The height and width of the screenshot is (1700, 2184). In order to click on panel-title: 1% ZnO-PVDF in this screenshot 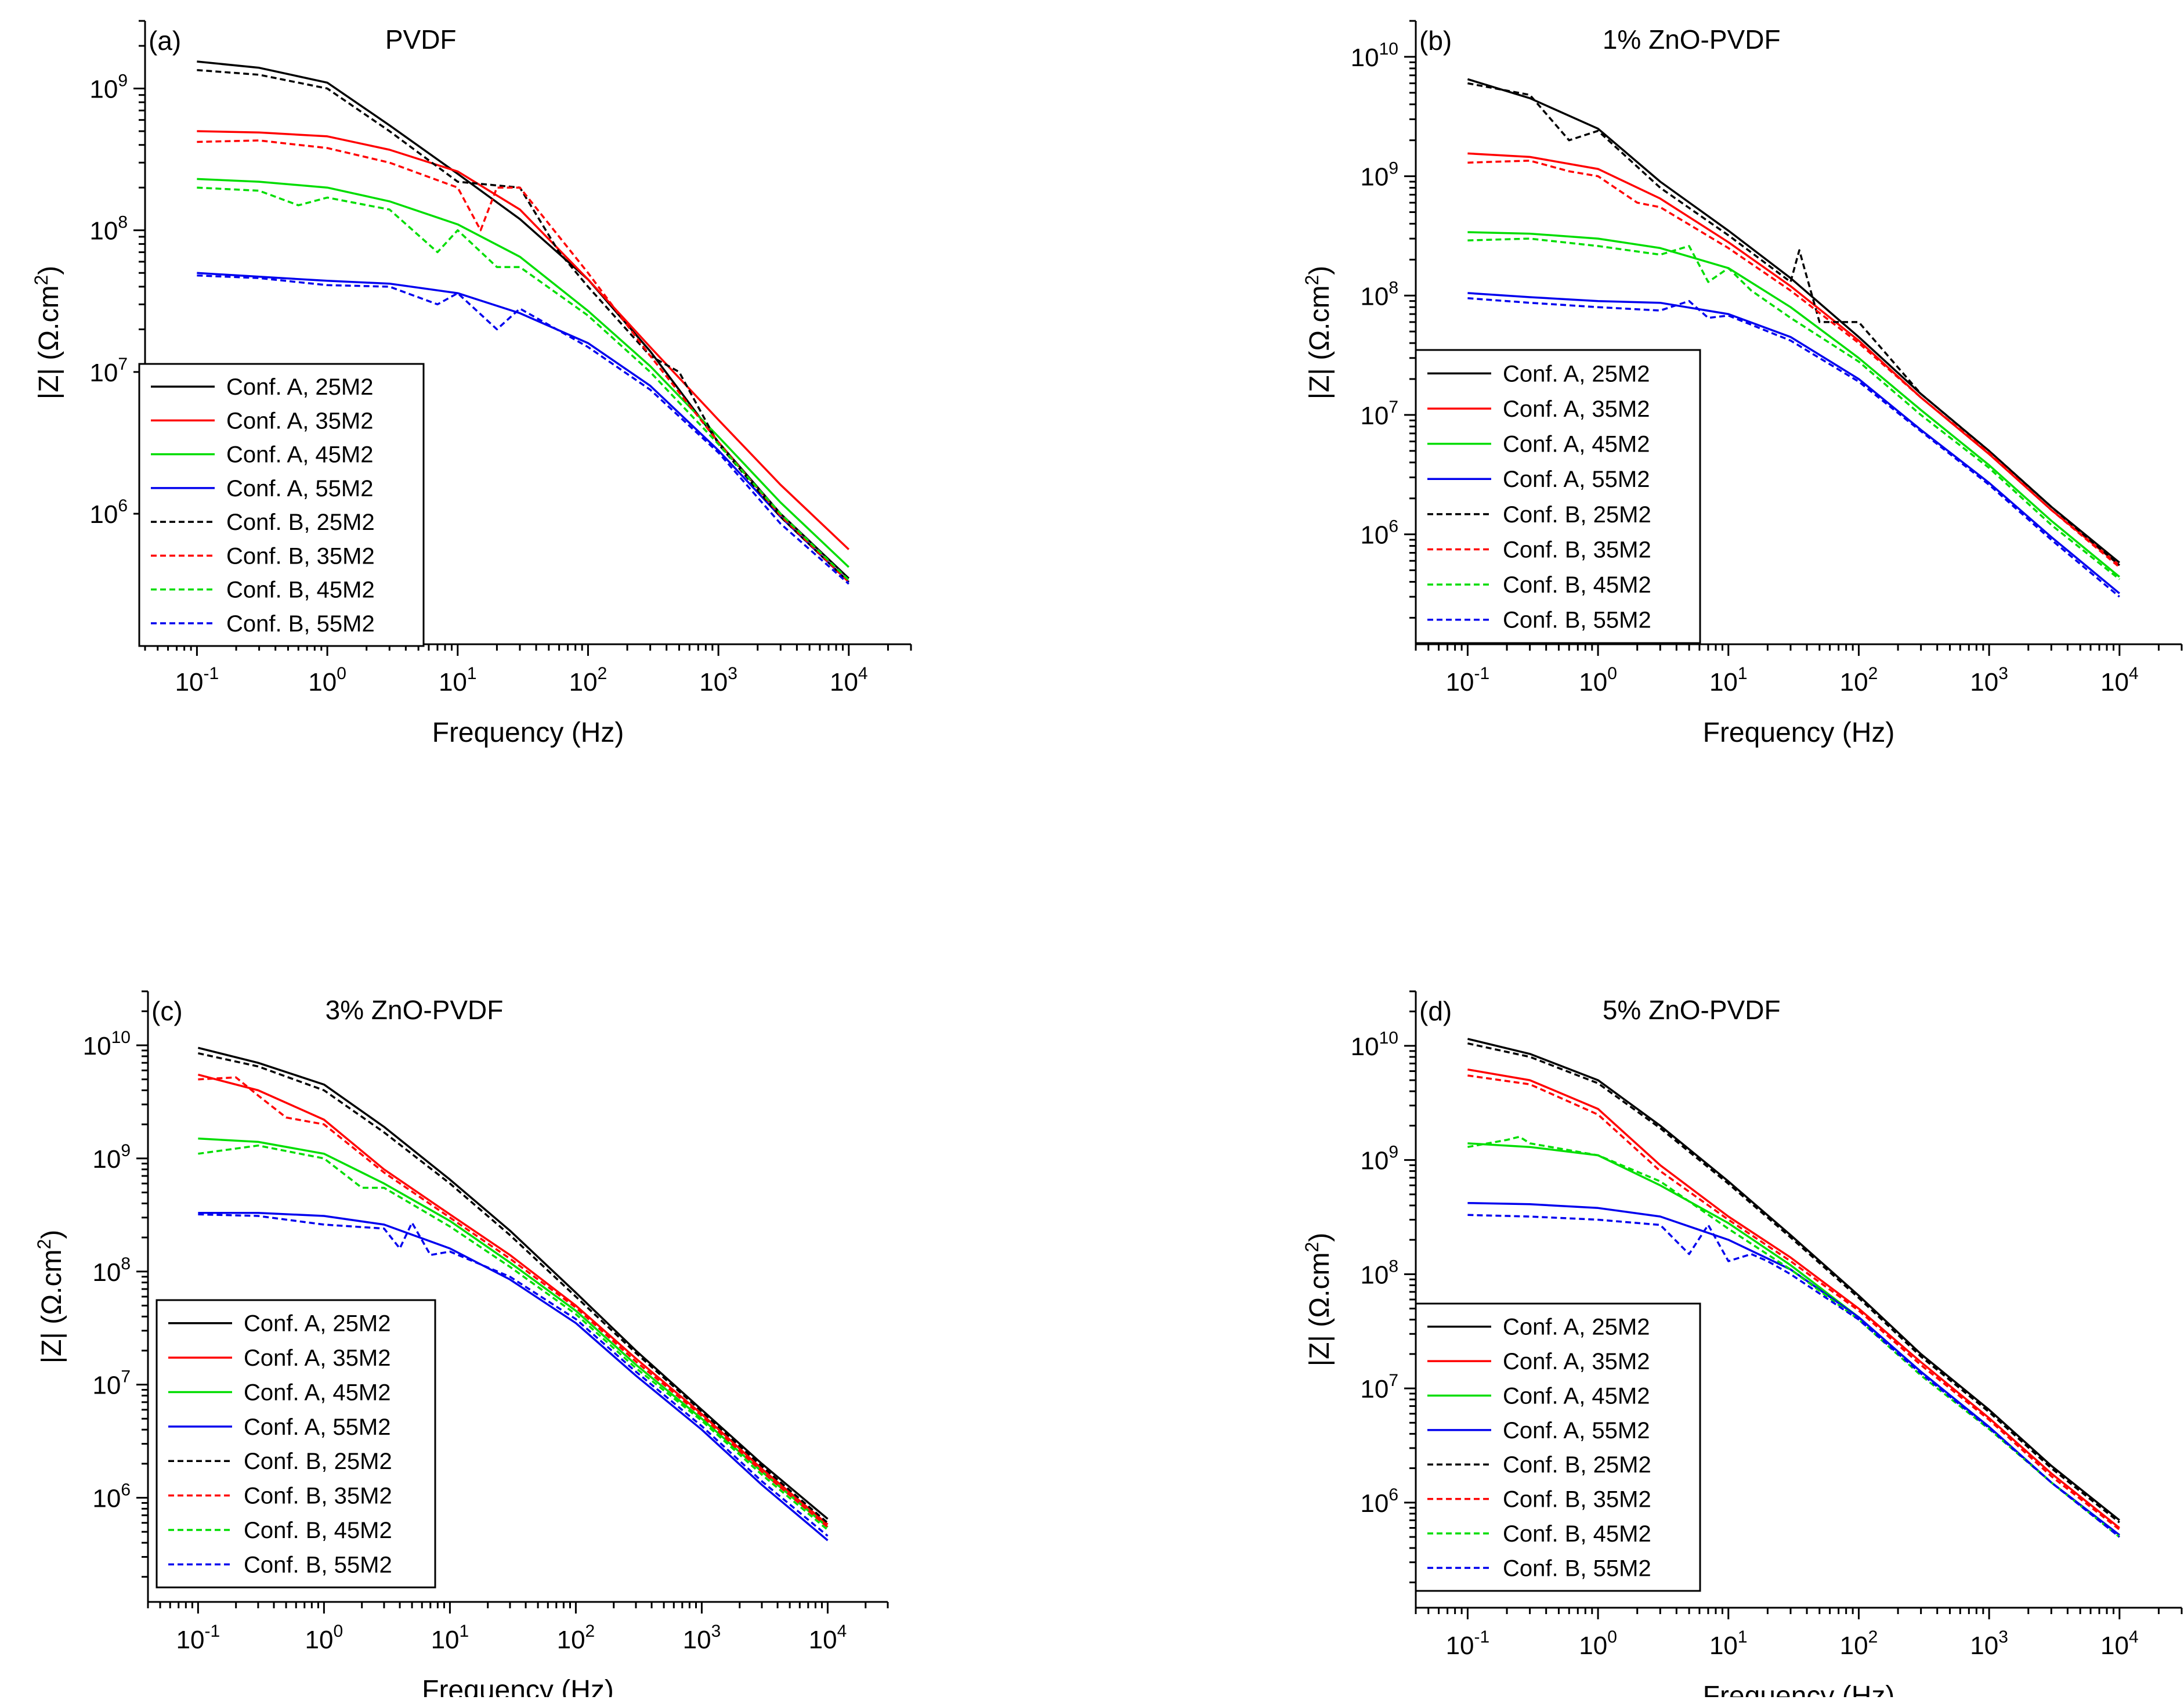, I will do `click(1692, 39)`.